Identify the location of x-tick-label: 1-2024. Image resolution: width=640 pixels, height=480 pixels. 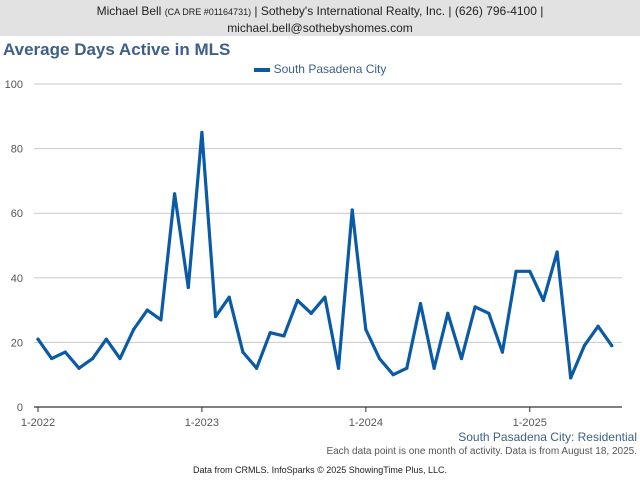
(366, 423).